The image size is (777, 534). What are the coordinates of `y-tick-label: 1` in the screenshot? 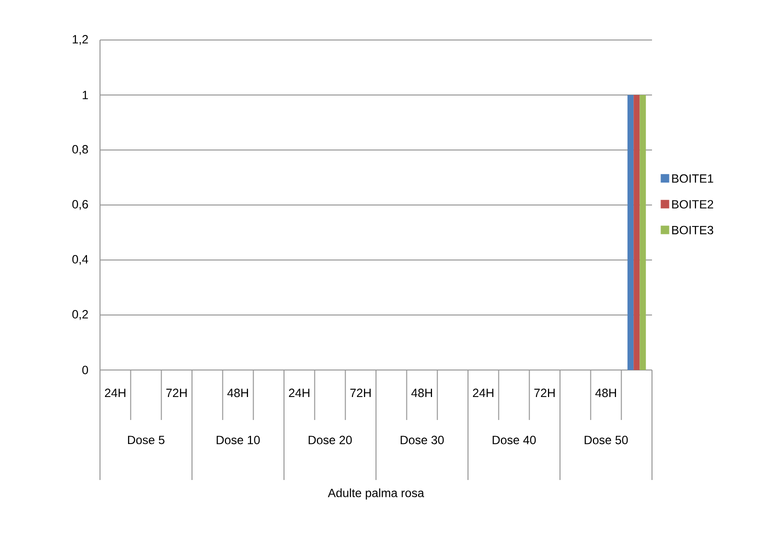 It's located at (85, 95).